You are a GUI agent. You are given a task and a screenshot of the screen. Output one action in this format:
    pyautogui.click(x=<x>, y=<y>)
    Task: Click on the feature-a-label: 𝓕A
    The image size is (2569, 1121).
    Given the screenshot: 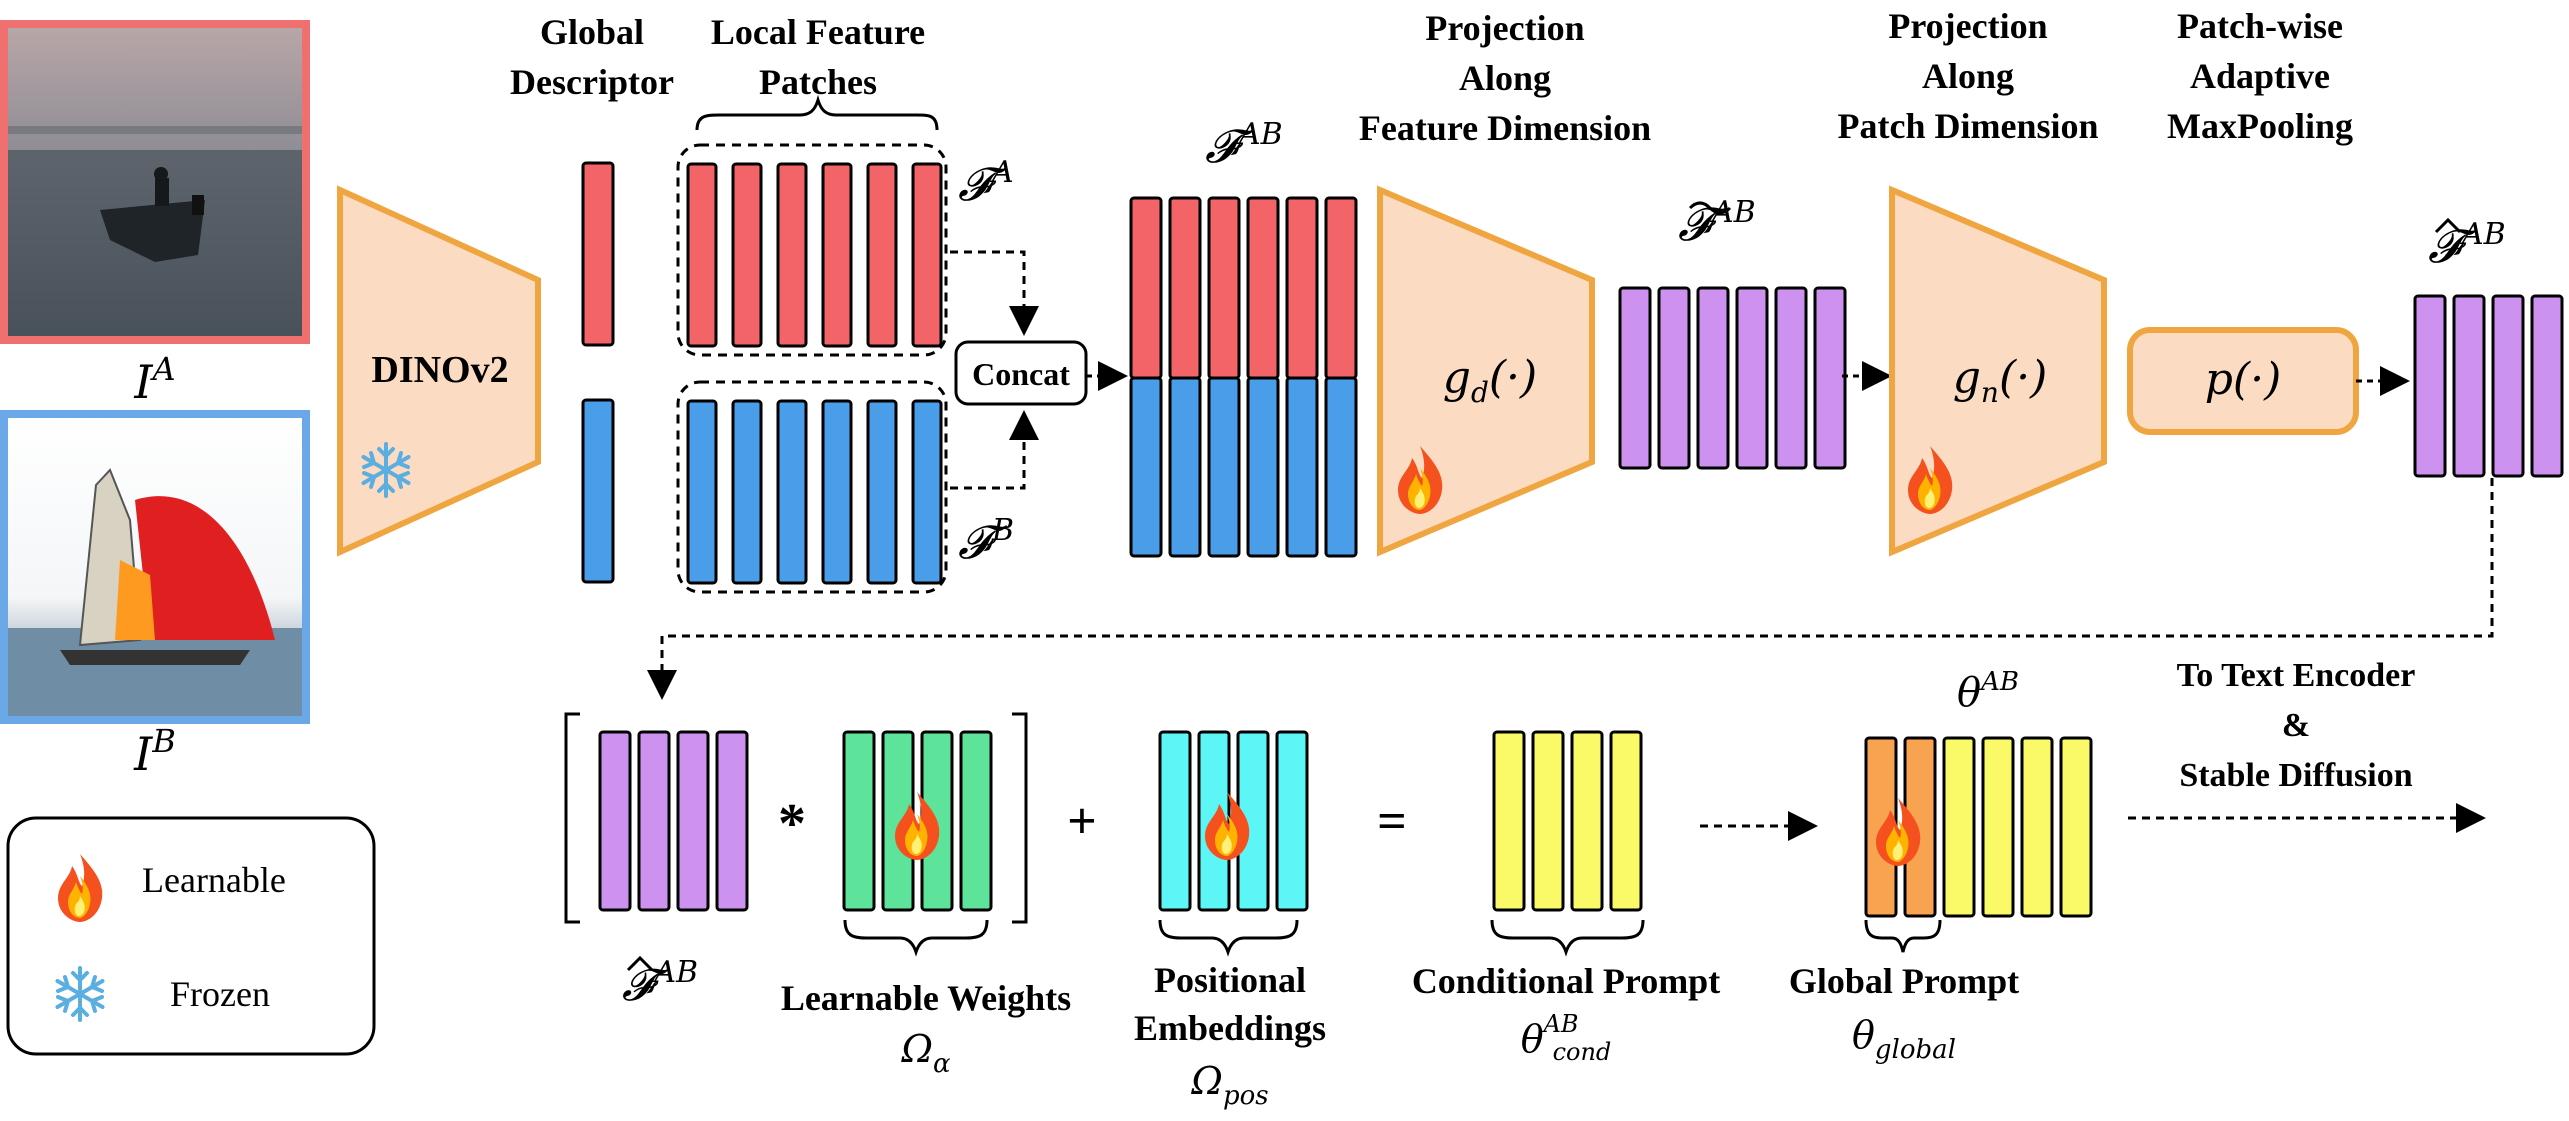 What is the action you would take?
    pyautogui.click(x=986, y=183)
    